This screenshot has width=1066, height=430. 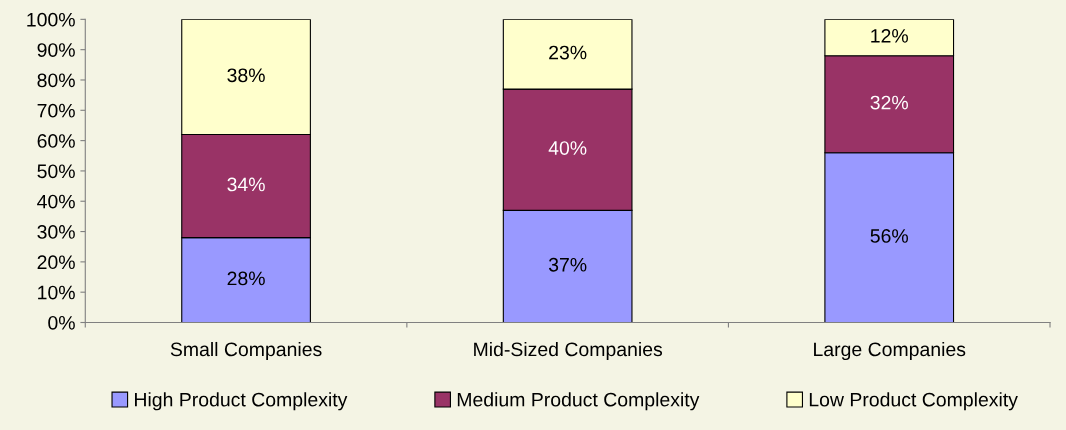 What do you see at coordinates (241, 401) in the screenshot?
I see `legend-label: High Product Complexity` at bounding box center [241, 401].